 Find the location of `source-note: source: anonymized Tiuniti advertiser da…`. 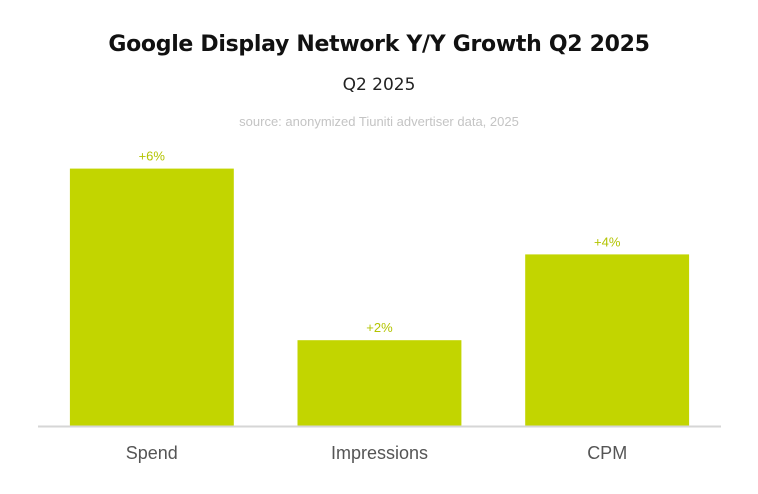

source-note: source: anonymized Tiuniti advertiser da… is located at coordinates (379, 121).